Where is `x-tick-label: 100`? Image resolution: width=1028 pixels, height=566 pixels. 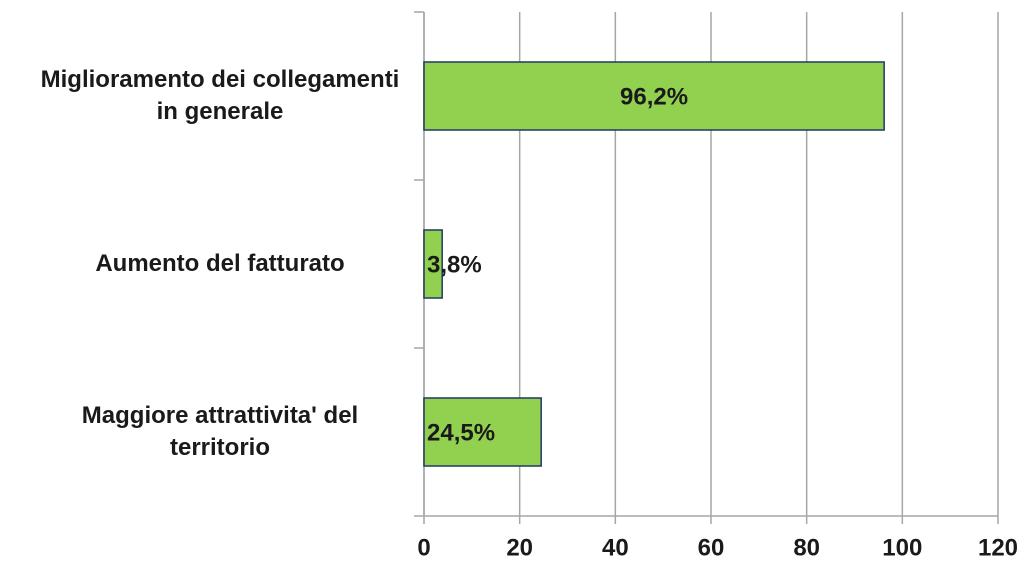 x-tick-label: 100 is located at coordinates (902, 547).